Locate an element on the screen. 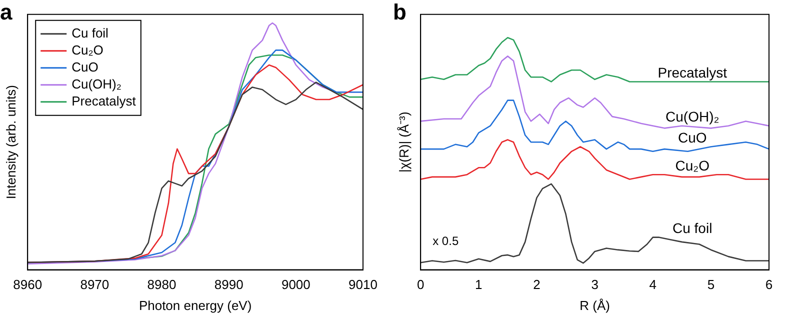 This screenshot has height=320, width=787. x-tick-label: 0 is located at coordinates (420, 284).